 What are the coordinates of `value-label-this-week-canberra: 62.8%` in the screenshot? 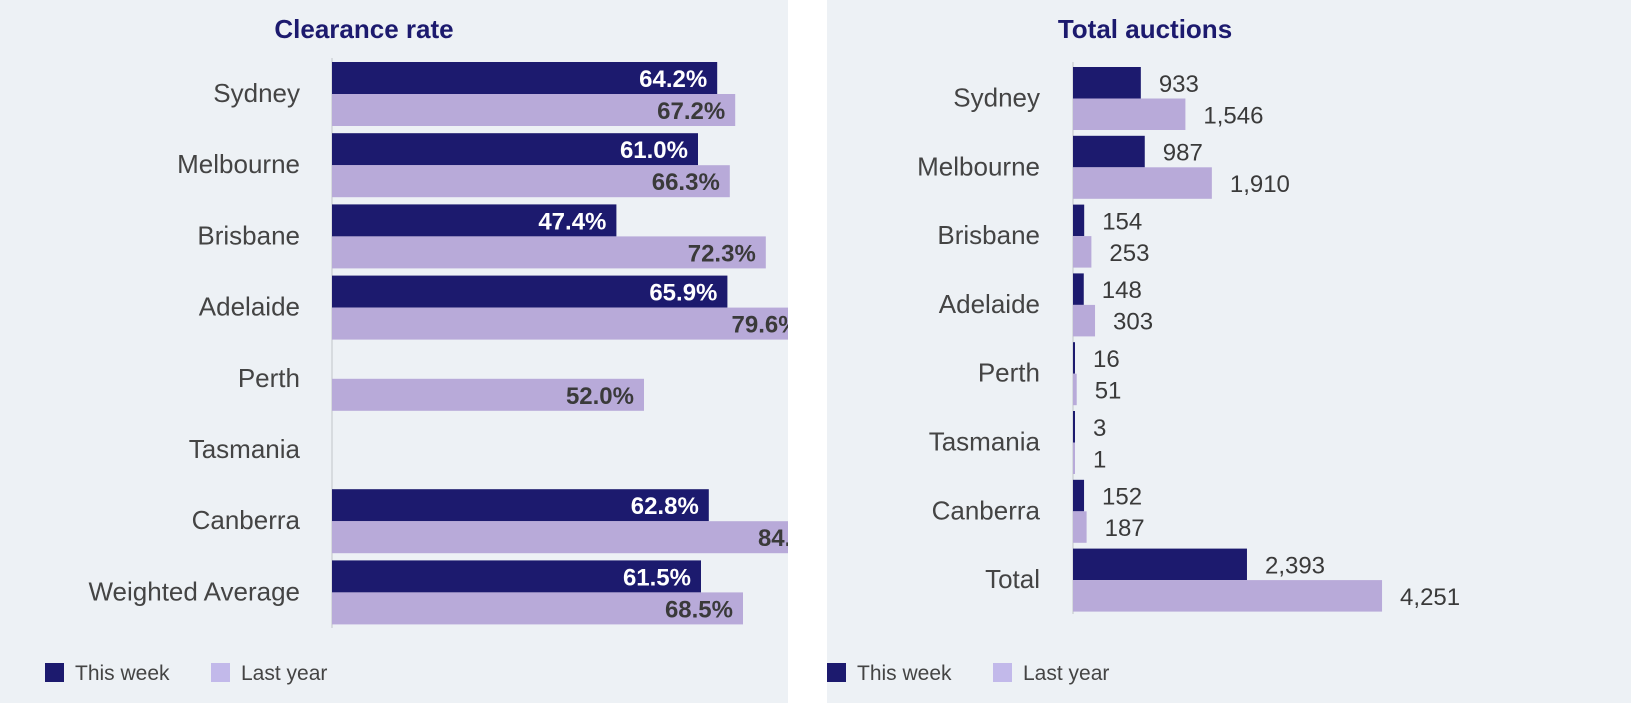 It's located at (665, 506).